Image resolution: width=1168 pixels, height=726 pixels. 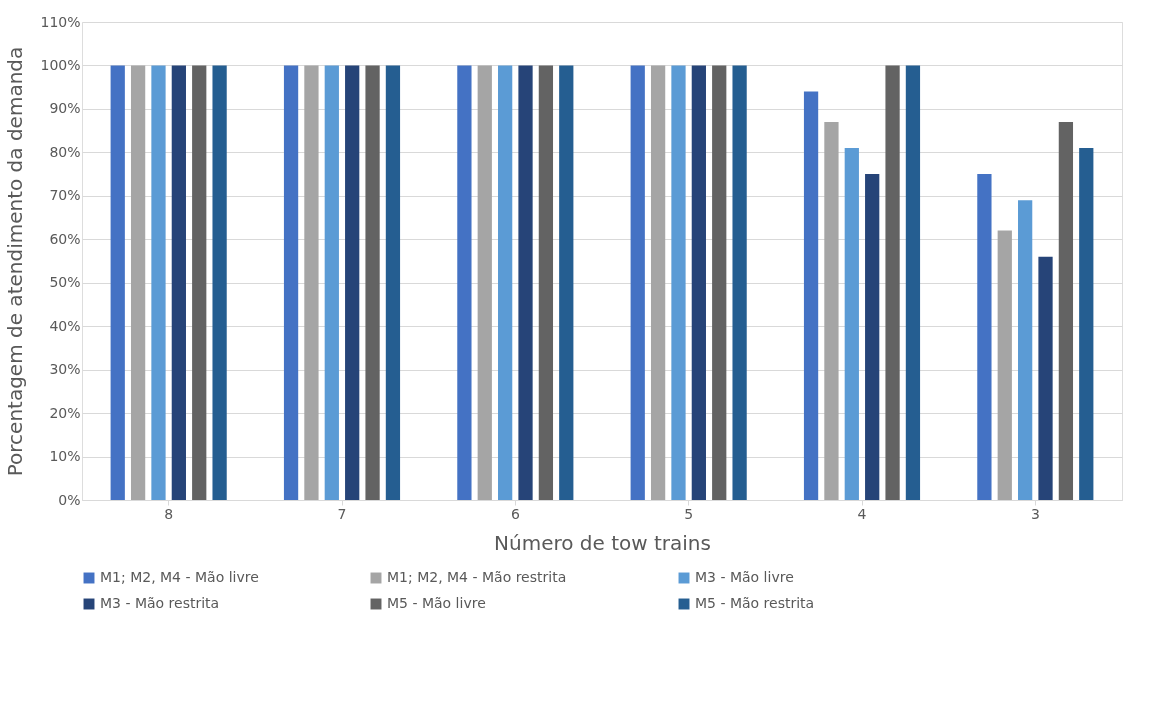 I want to click on x-tick-label: 6, so click(x=515, y=513).